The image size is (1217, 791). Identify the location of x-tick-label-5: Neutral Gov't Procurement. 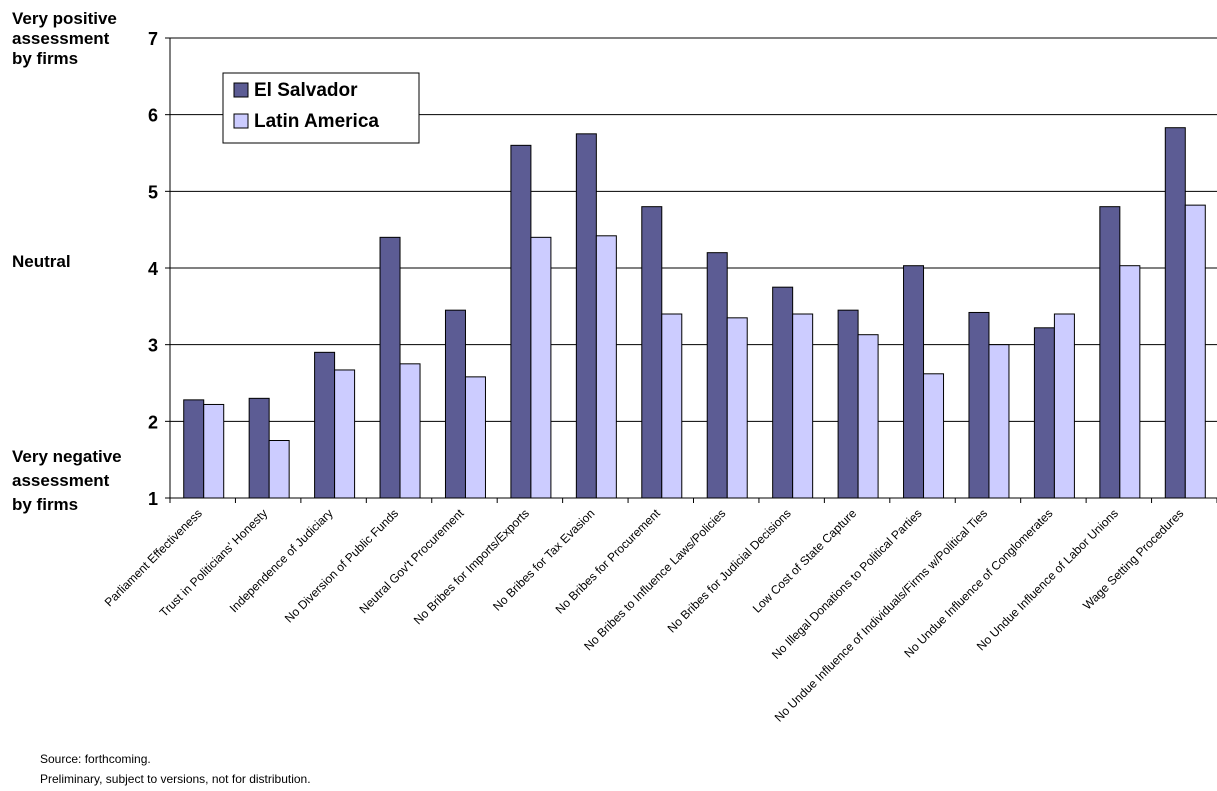
(412, 561).